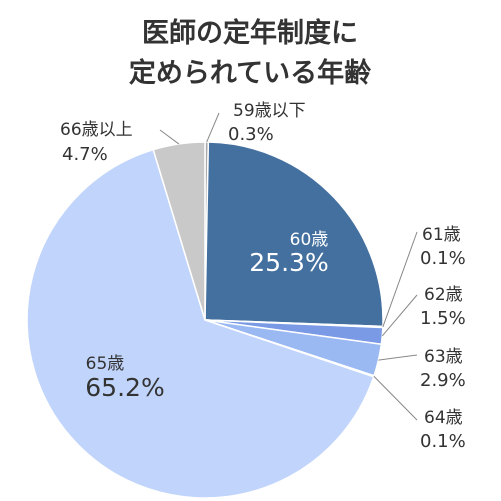 This screenshot has width=501, height=501. Describe the element at coordinates (443, 258) in the screenshot. I see `slice-pct-61: 0.1%` at that location.